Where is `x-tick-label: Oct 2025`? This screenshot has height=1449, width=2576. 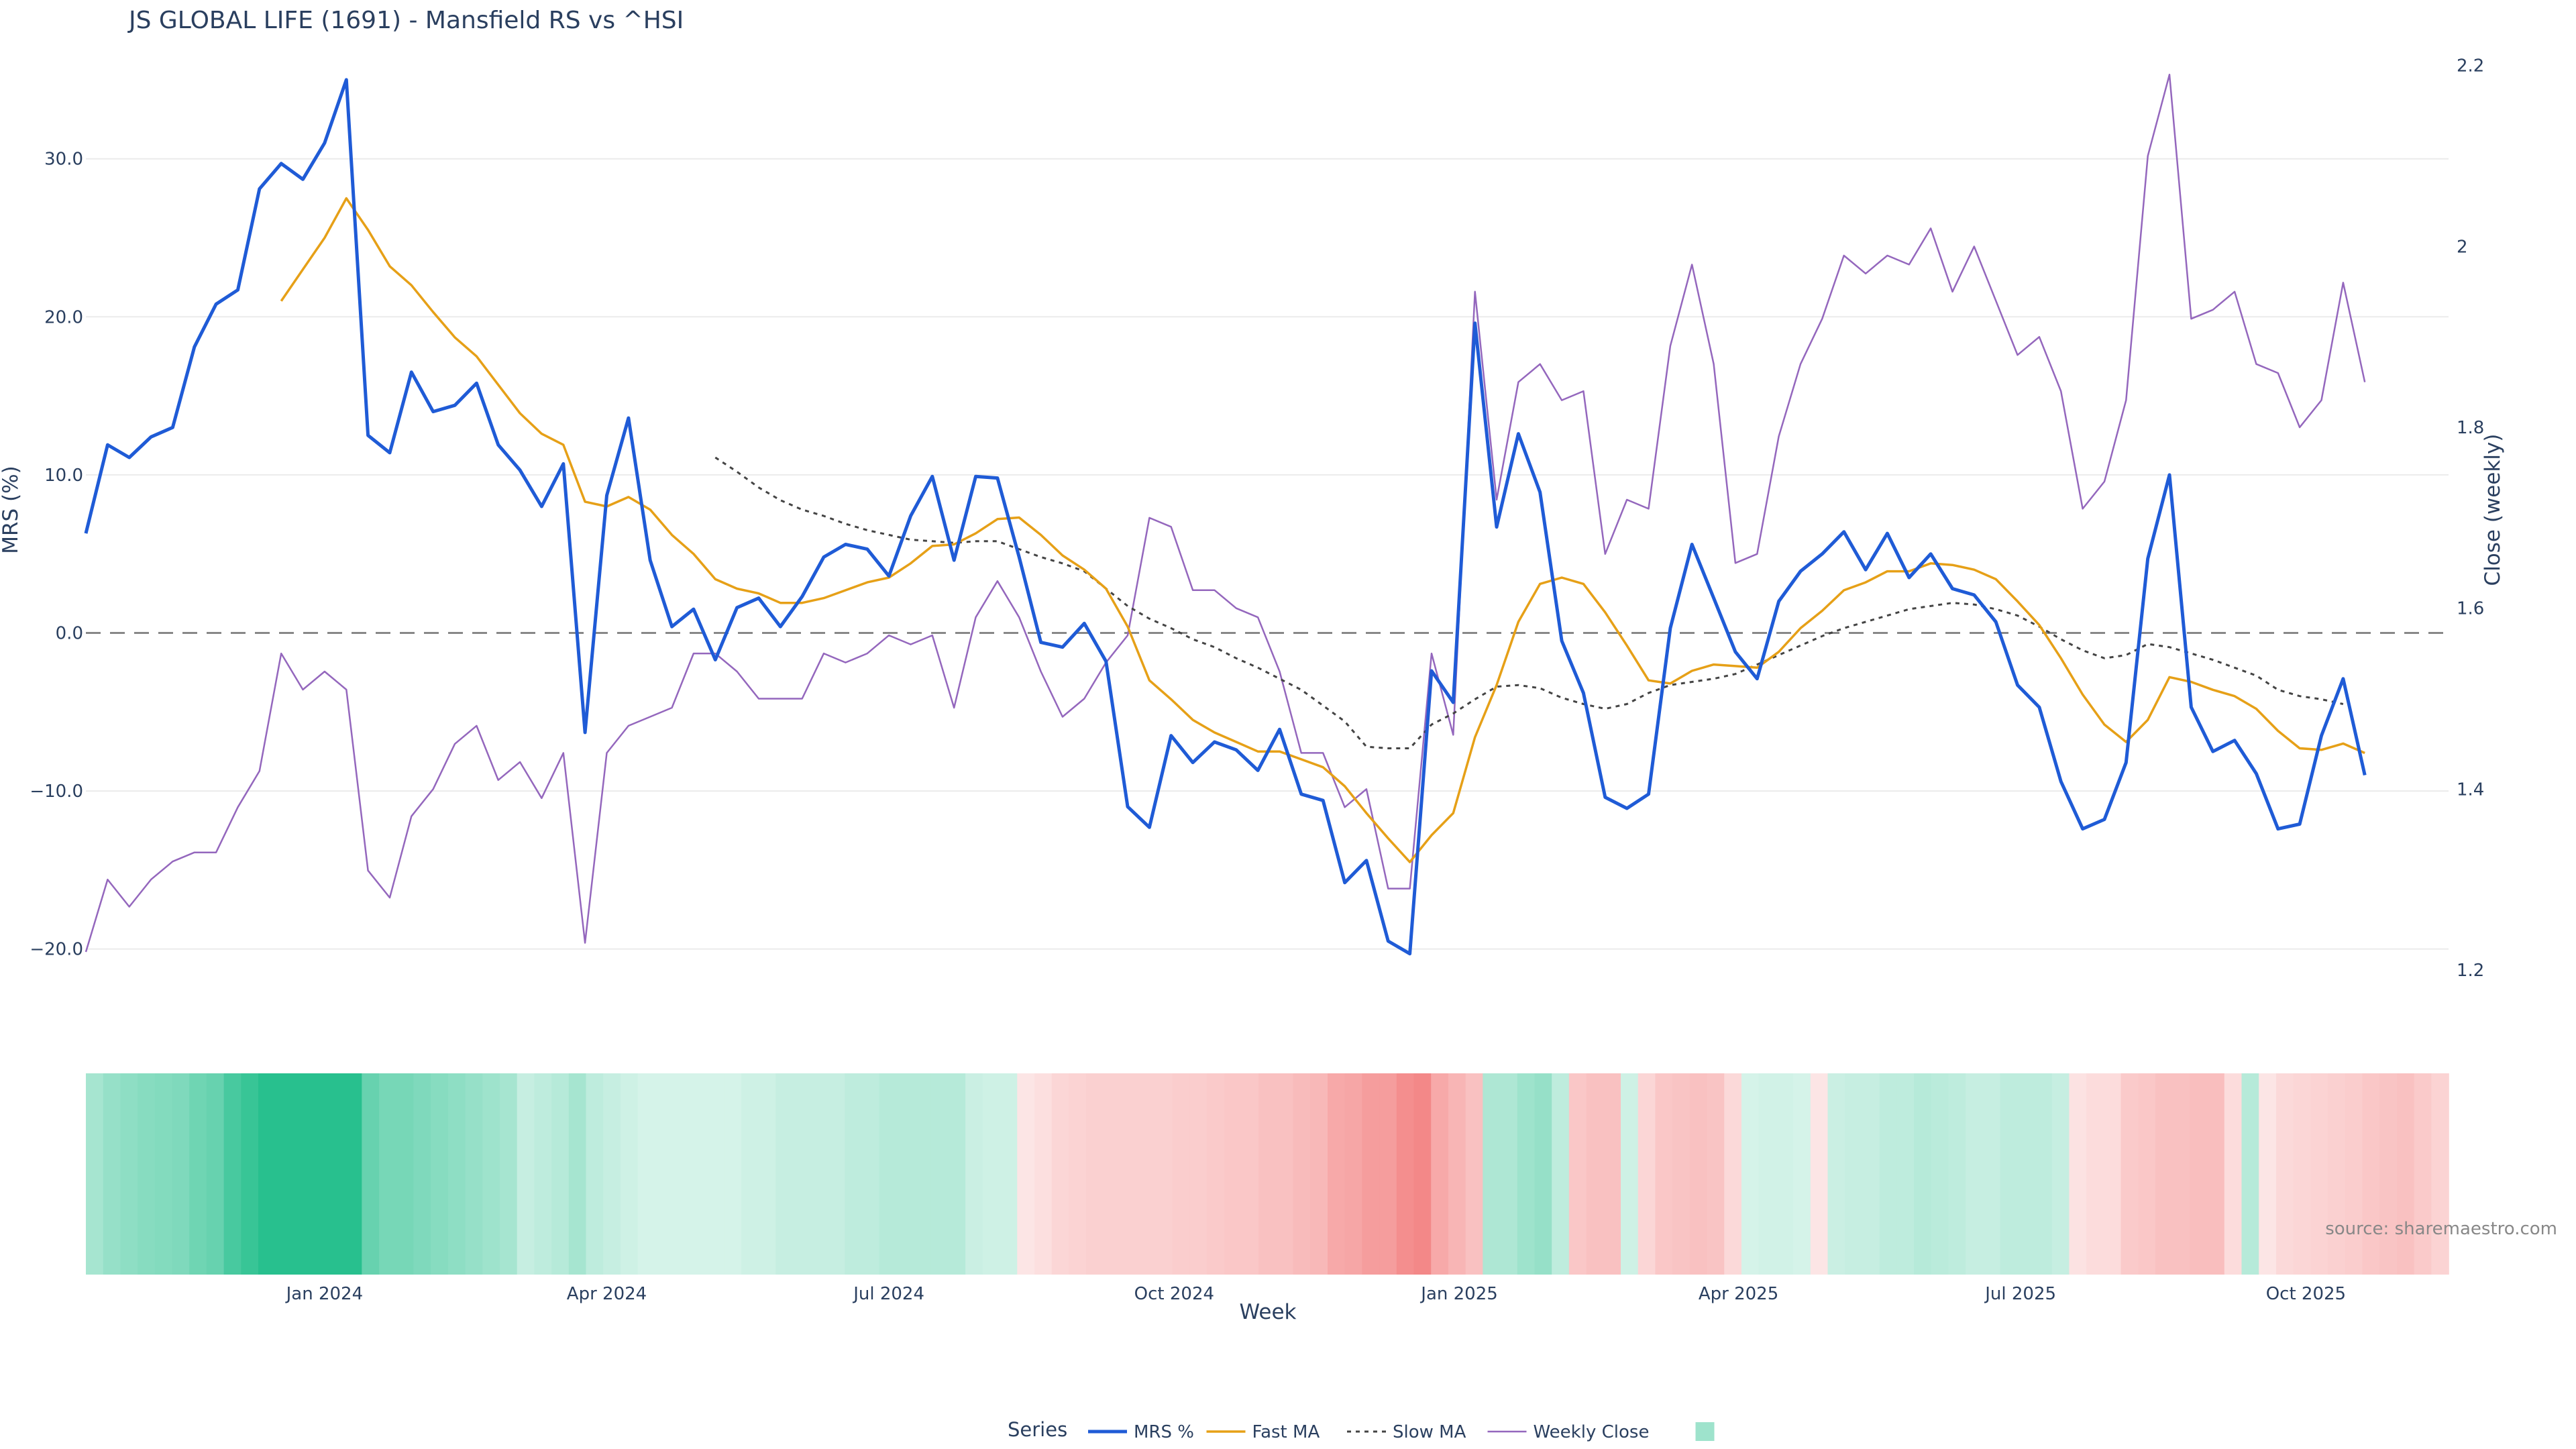 x-tick-label: Oct 2025 is located at coordinates (2306, 1294).